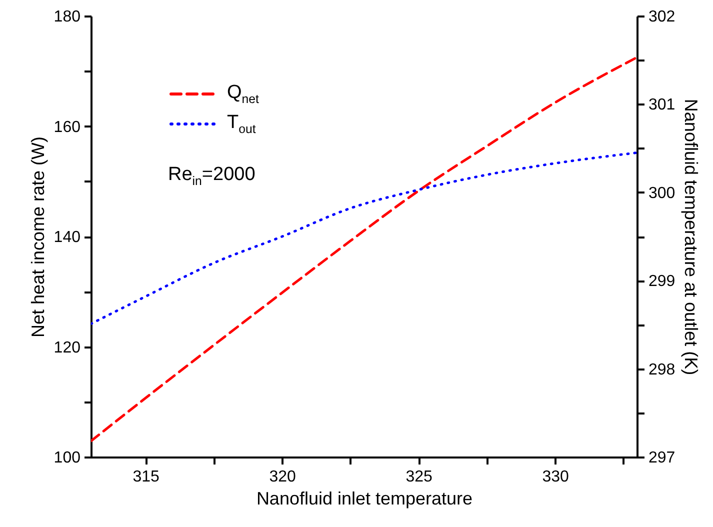  Describe the element at coordinates (662, 105) in the screenshot. I see `y2-tick-label: 301` at that location.